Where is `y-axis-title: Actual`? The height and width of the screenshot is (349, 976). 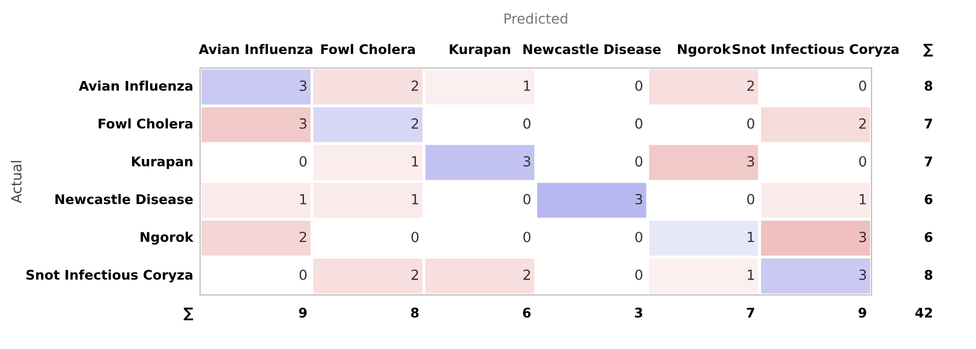 y-axis-title: Actual is located at coordinates (16, 182).